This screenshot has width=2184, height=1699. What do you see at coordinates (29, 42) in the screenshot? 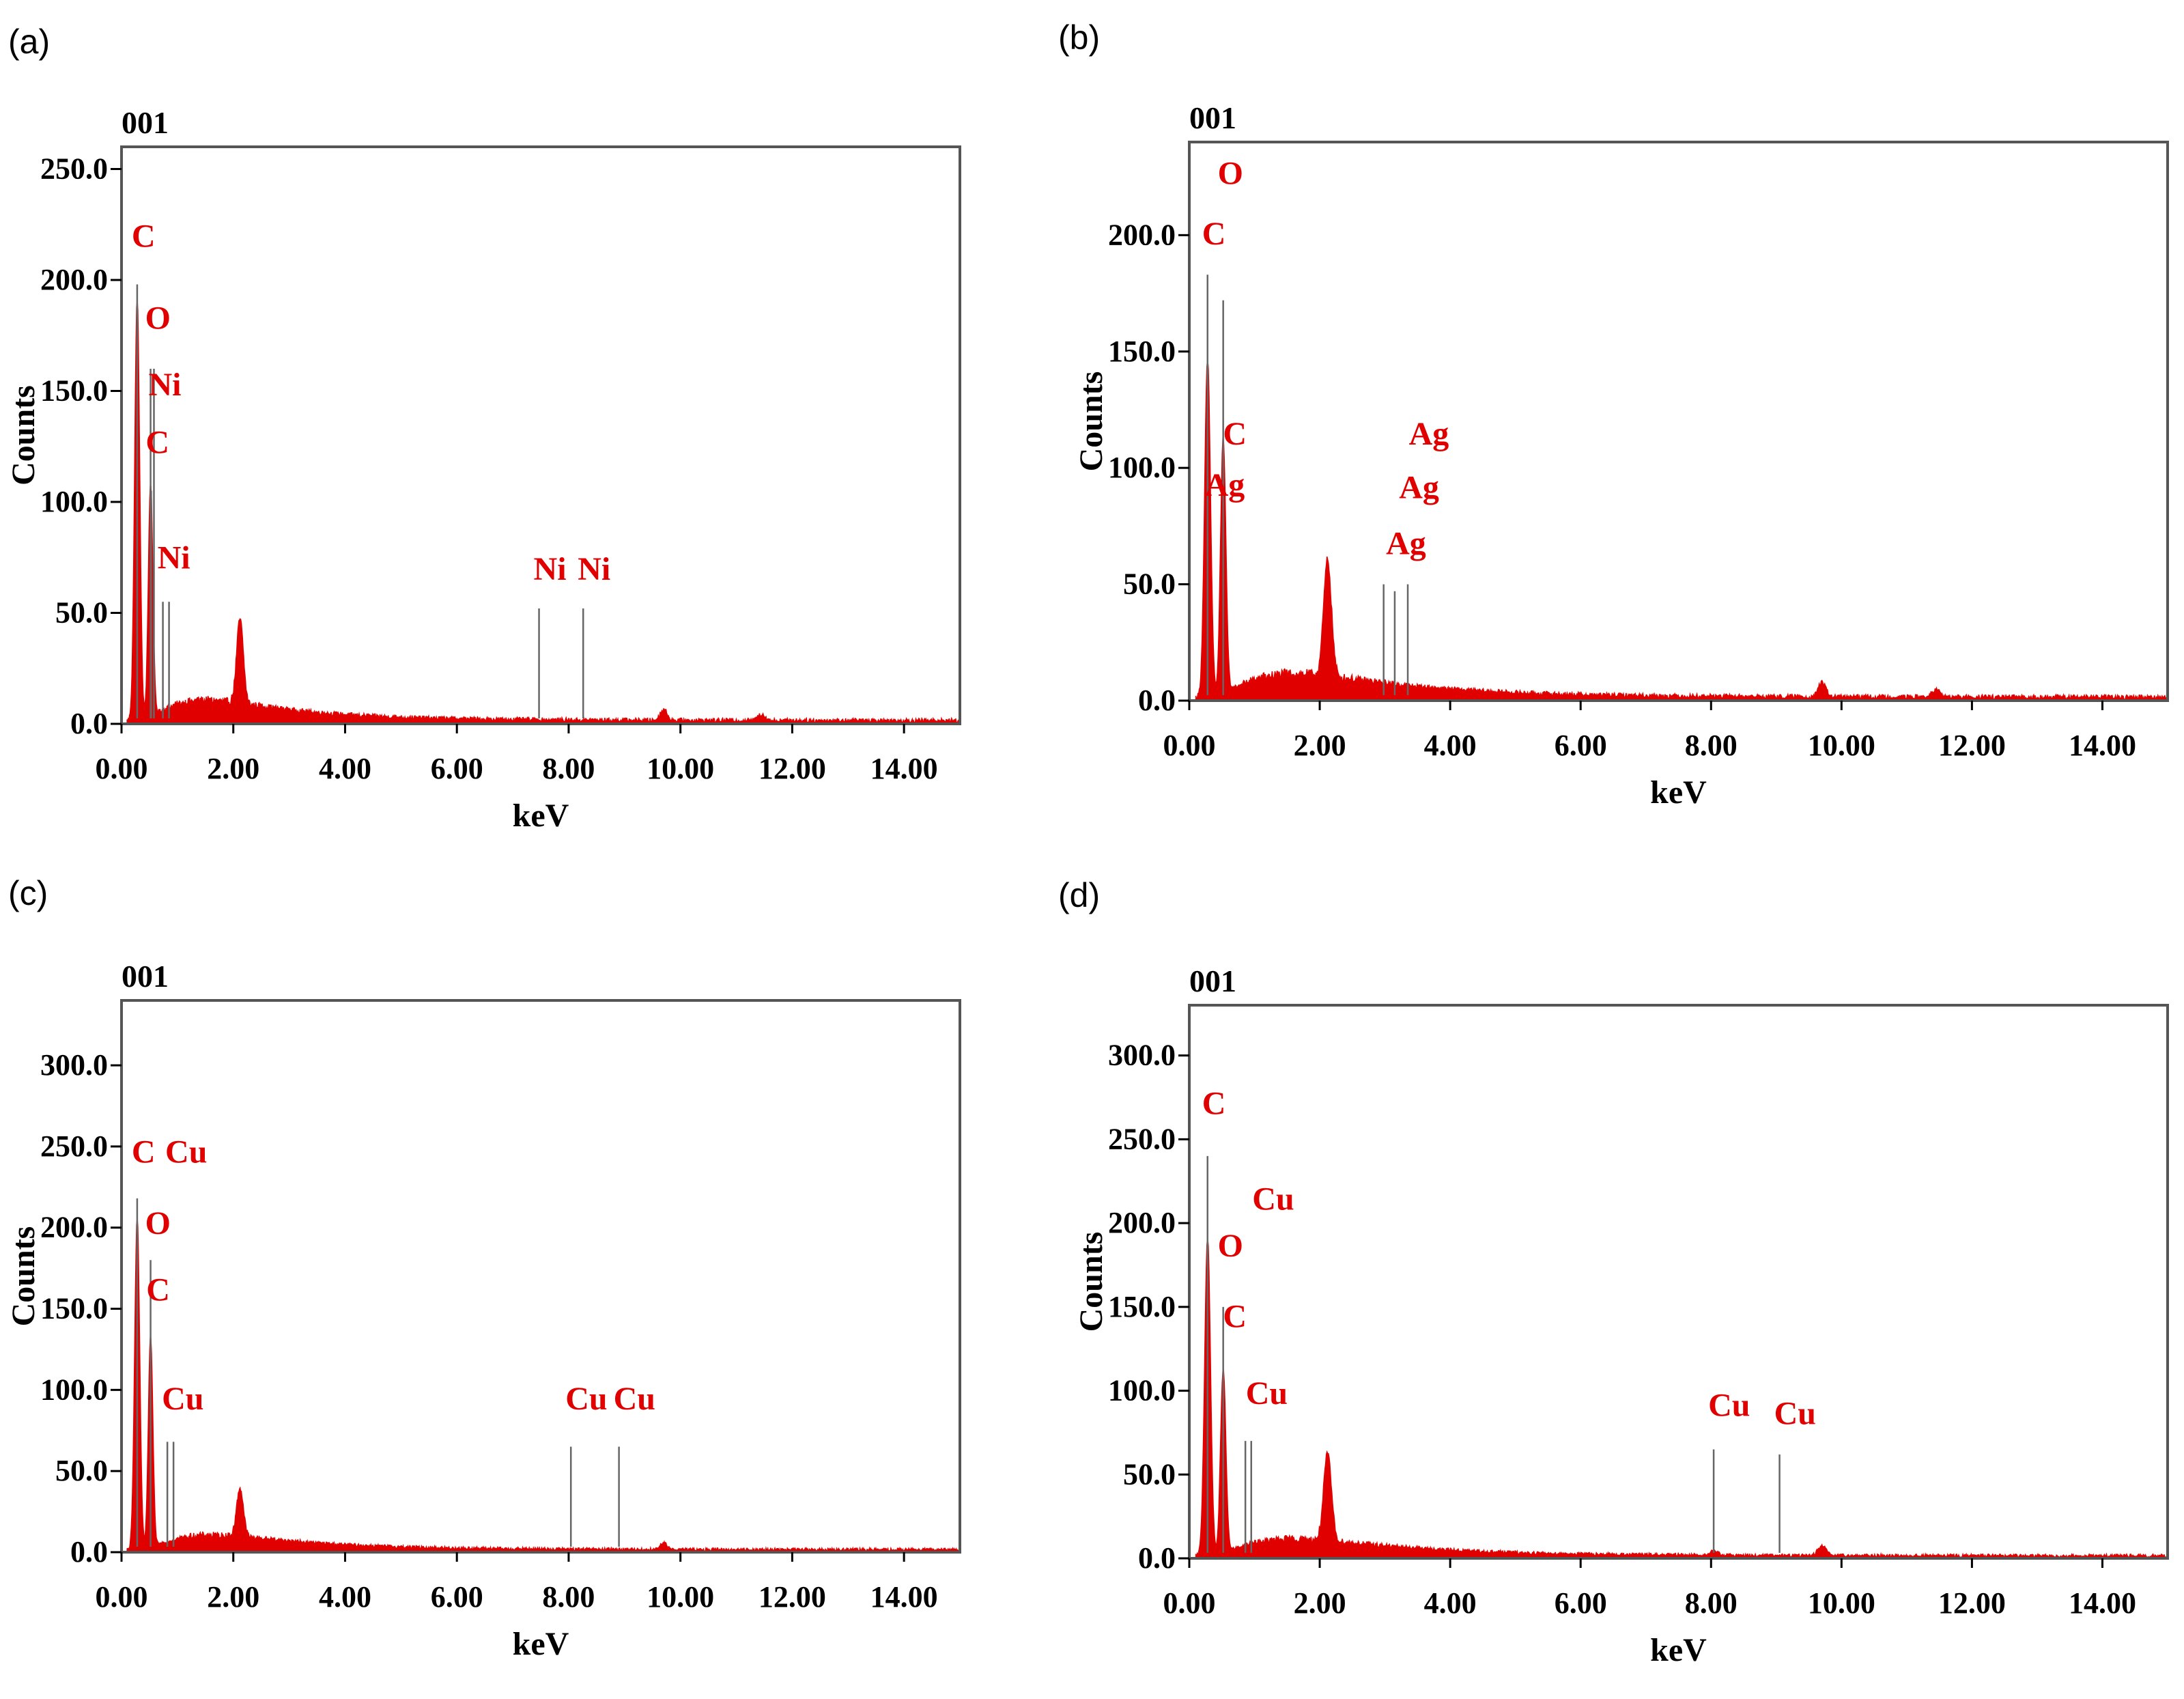
I see `panel-label: (a)` at bounding box center [29, 42].